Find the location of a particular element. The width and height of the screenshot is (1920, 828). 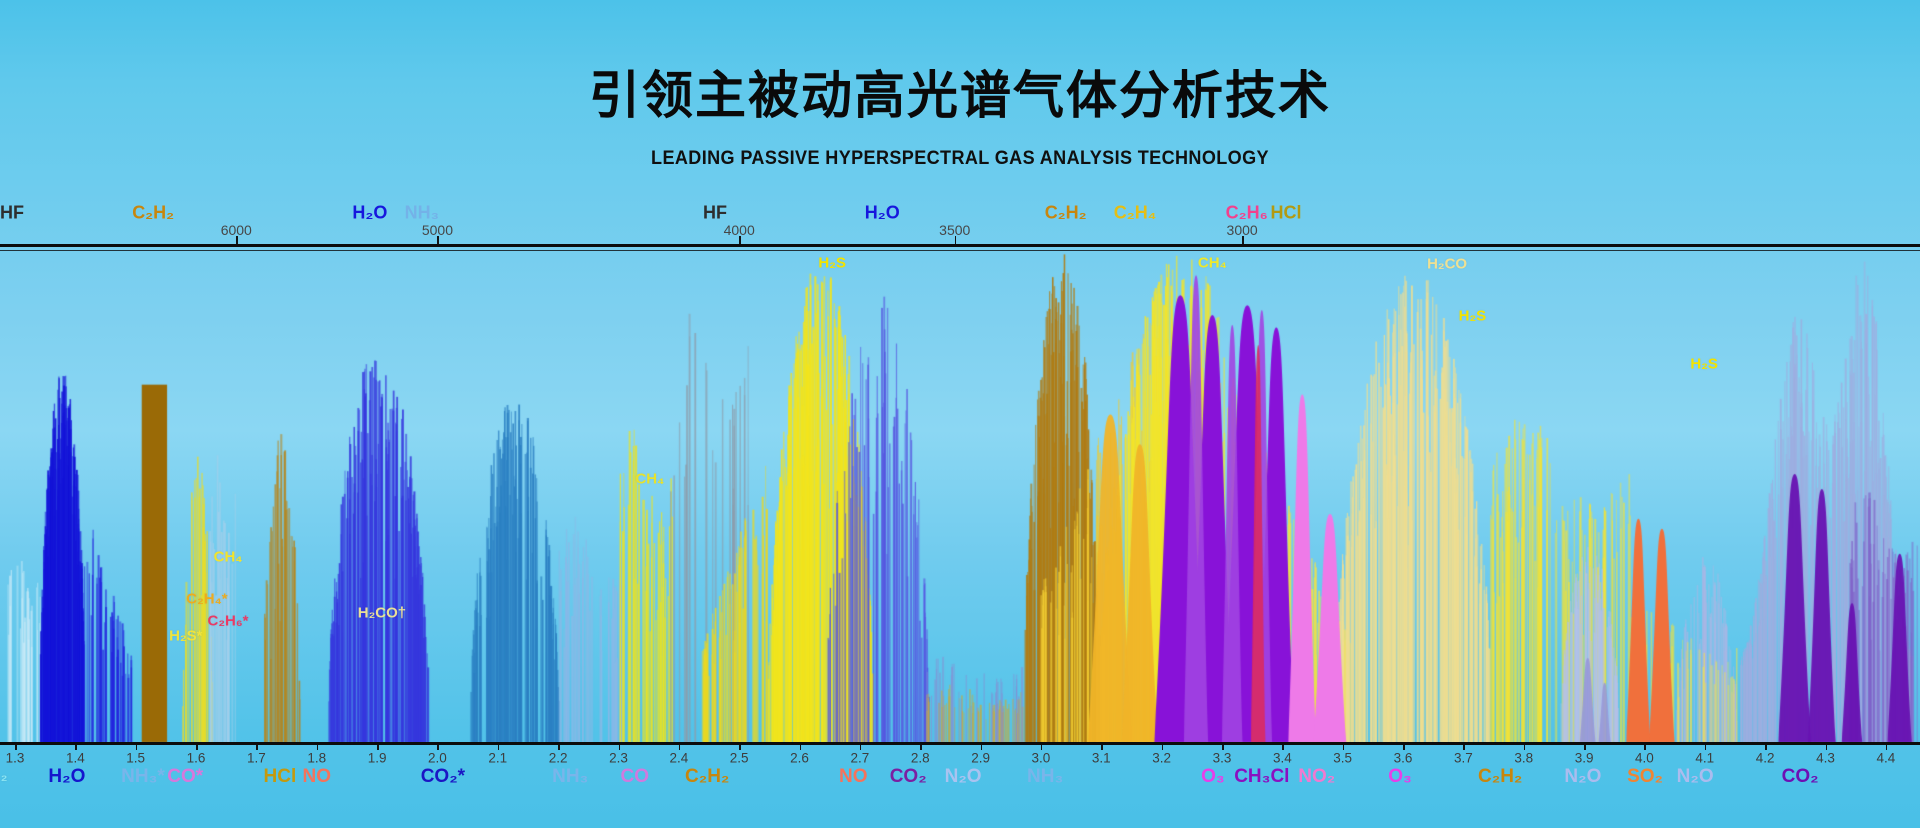

wavelength-tick-label: 1.7 is located at coordinates (256, 758).